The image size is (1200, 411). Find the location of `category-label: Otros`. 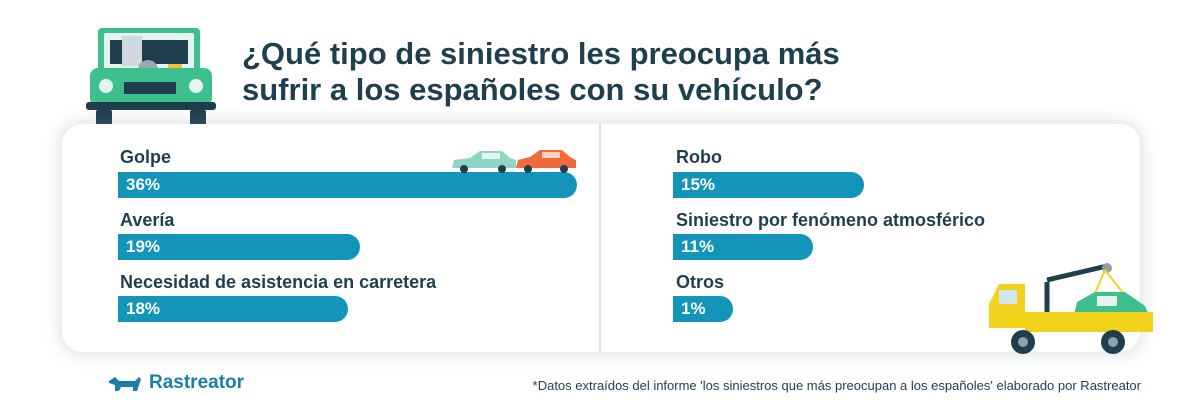

category-label: Otros is located at coordinates (700, 282).